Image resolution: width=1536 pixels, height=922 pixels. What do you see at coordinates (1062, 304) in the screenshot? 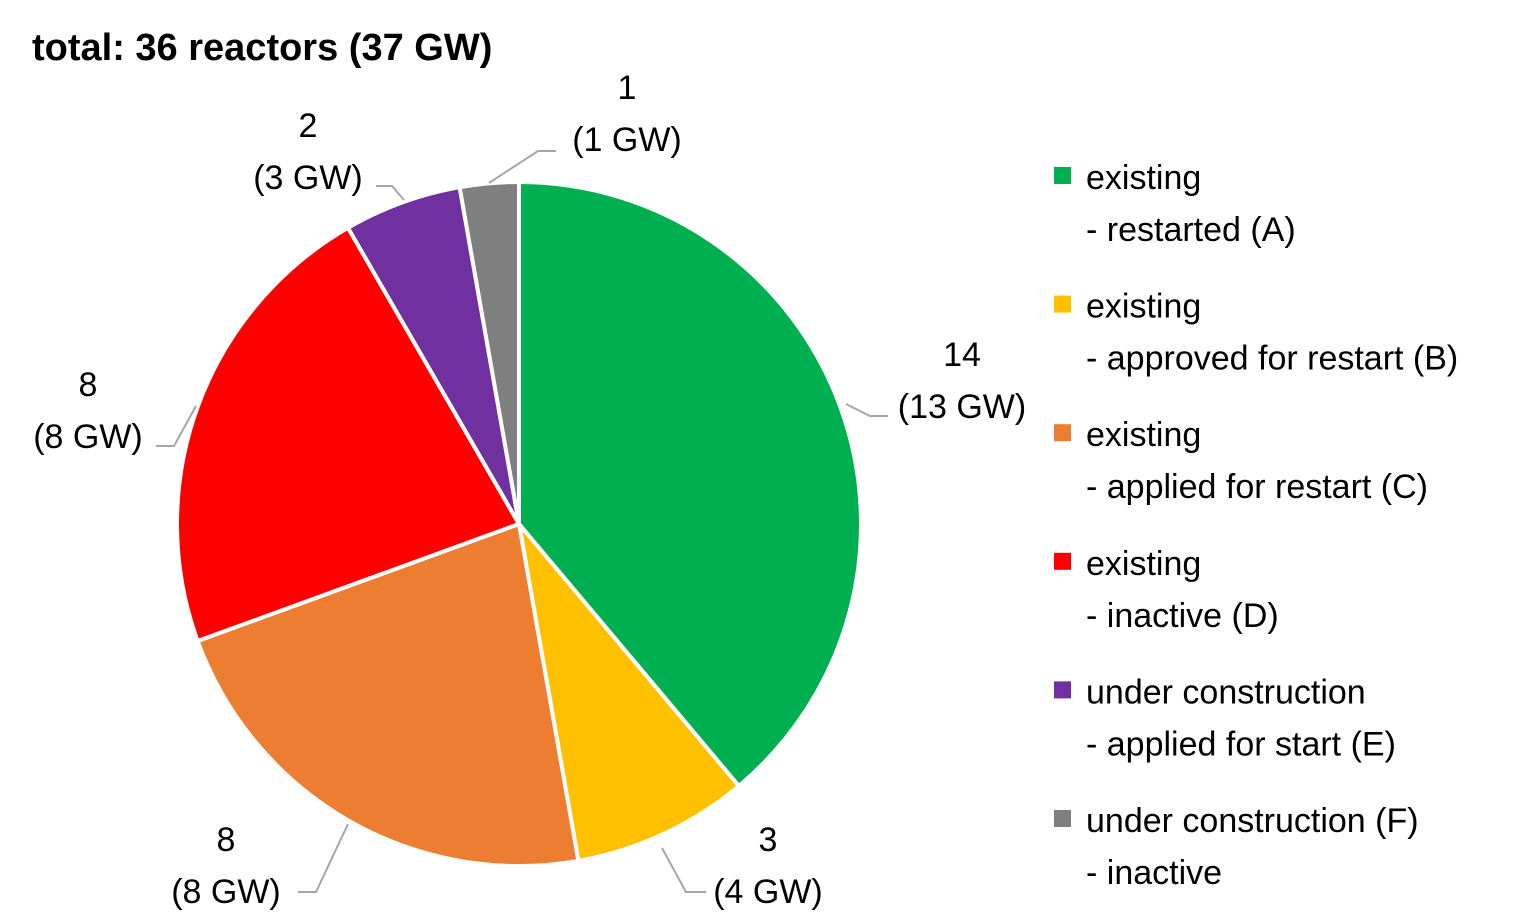
I see `legend-swatch-b` at bounding box center [1062, 304].